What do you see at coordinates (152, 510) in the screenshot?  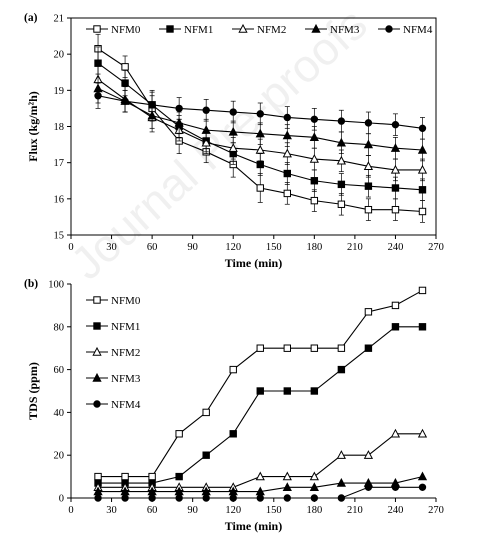 I see `x-tick-label: 60` at bounding box center [152, 510].